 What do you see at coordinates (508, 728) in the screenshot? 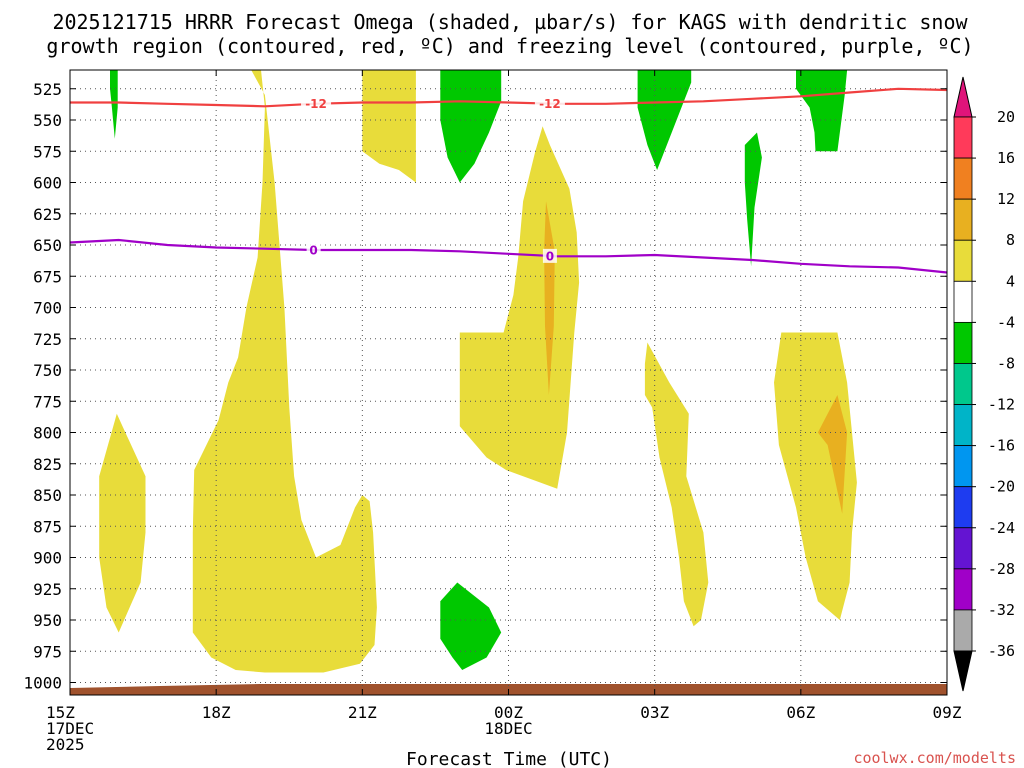
I see `xtick-label-3-1: 18DEC` at bounding box center [508, 728].